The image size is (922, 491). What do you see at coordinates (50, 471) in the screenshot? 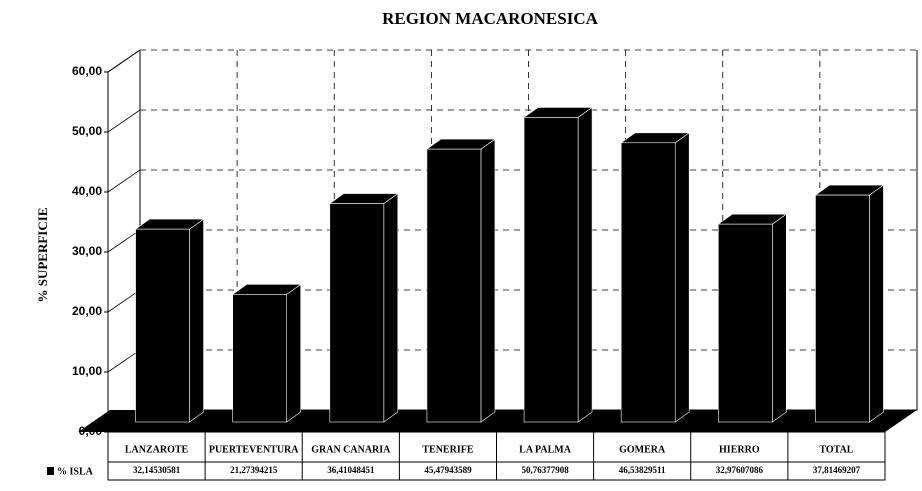
I see `legend-swatch` at bounding box center [50, 471].